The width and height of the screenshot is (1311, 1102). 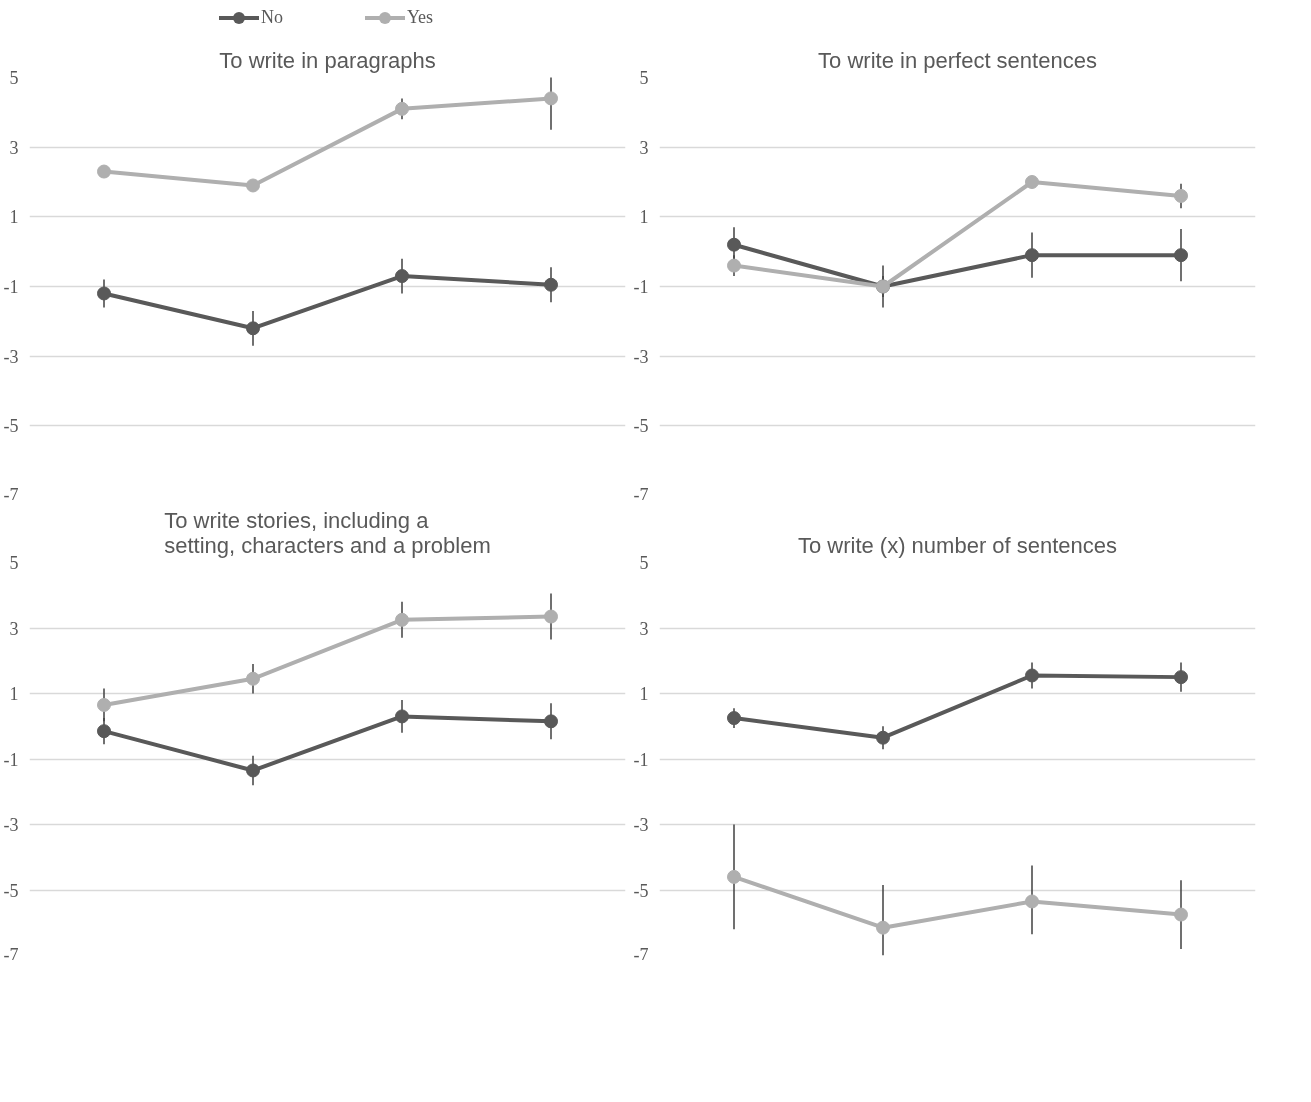 I want to click on legend-label: Yes, so click(x=420, y=17).